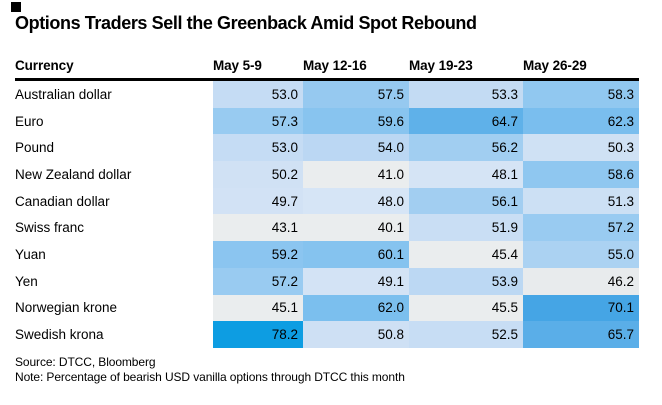 This screenshot has width=662, height=405. What do you see at coordinates (555, 65) in the screenshot?
I see `column-header-week-4: May 26-29` at bounding box center [555, 65].